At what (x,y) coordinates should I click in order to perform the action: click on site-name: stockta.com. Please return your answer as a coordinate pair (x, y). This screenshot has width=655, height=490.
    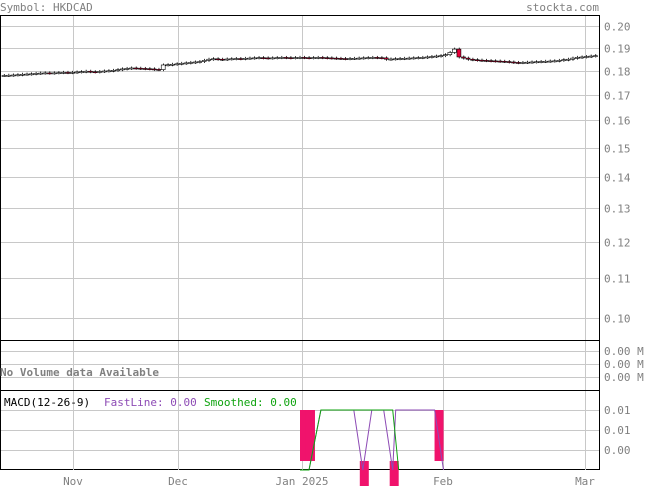
    Looking at the image, I should click on (562, 7).